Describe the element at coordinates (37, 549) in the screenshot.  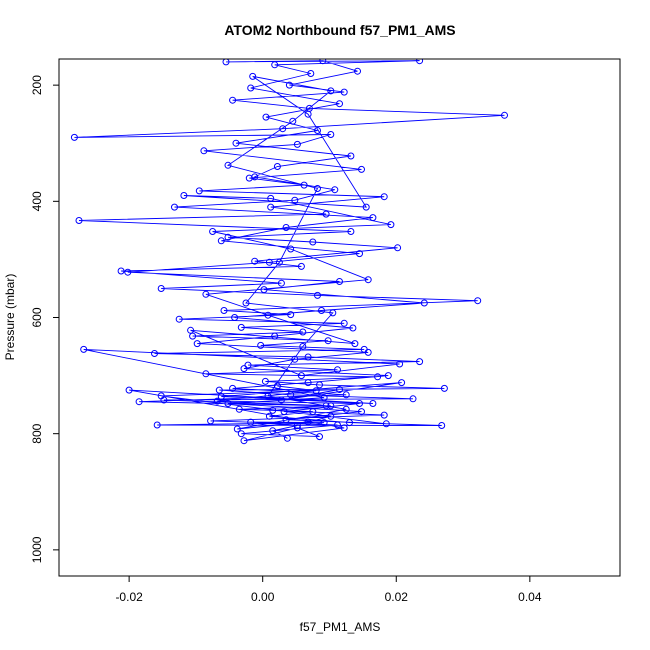
I see `y-tick-label: 1000` at that location.